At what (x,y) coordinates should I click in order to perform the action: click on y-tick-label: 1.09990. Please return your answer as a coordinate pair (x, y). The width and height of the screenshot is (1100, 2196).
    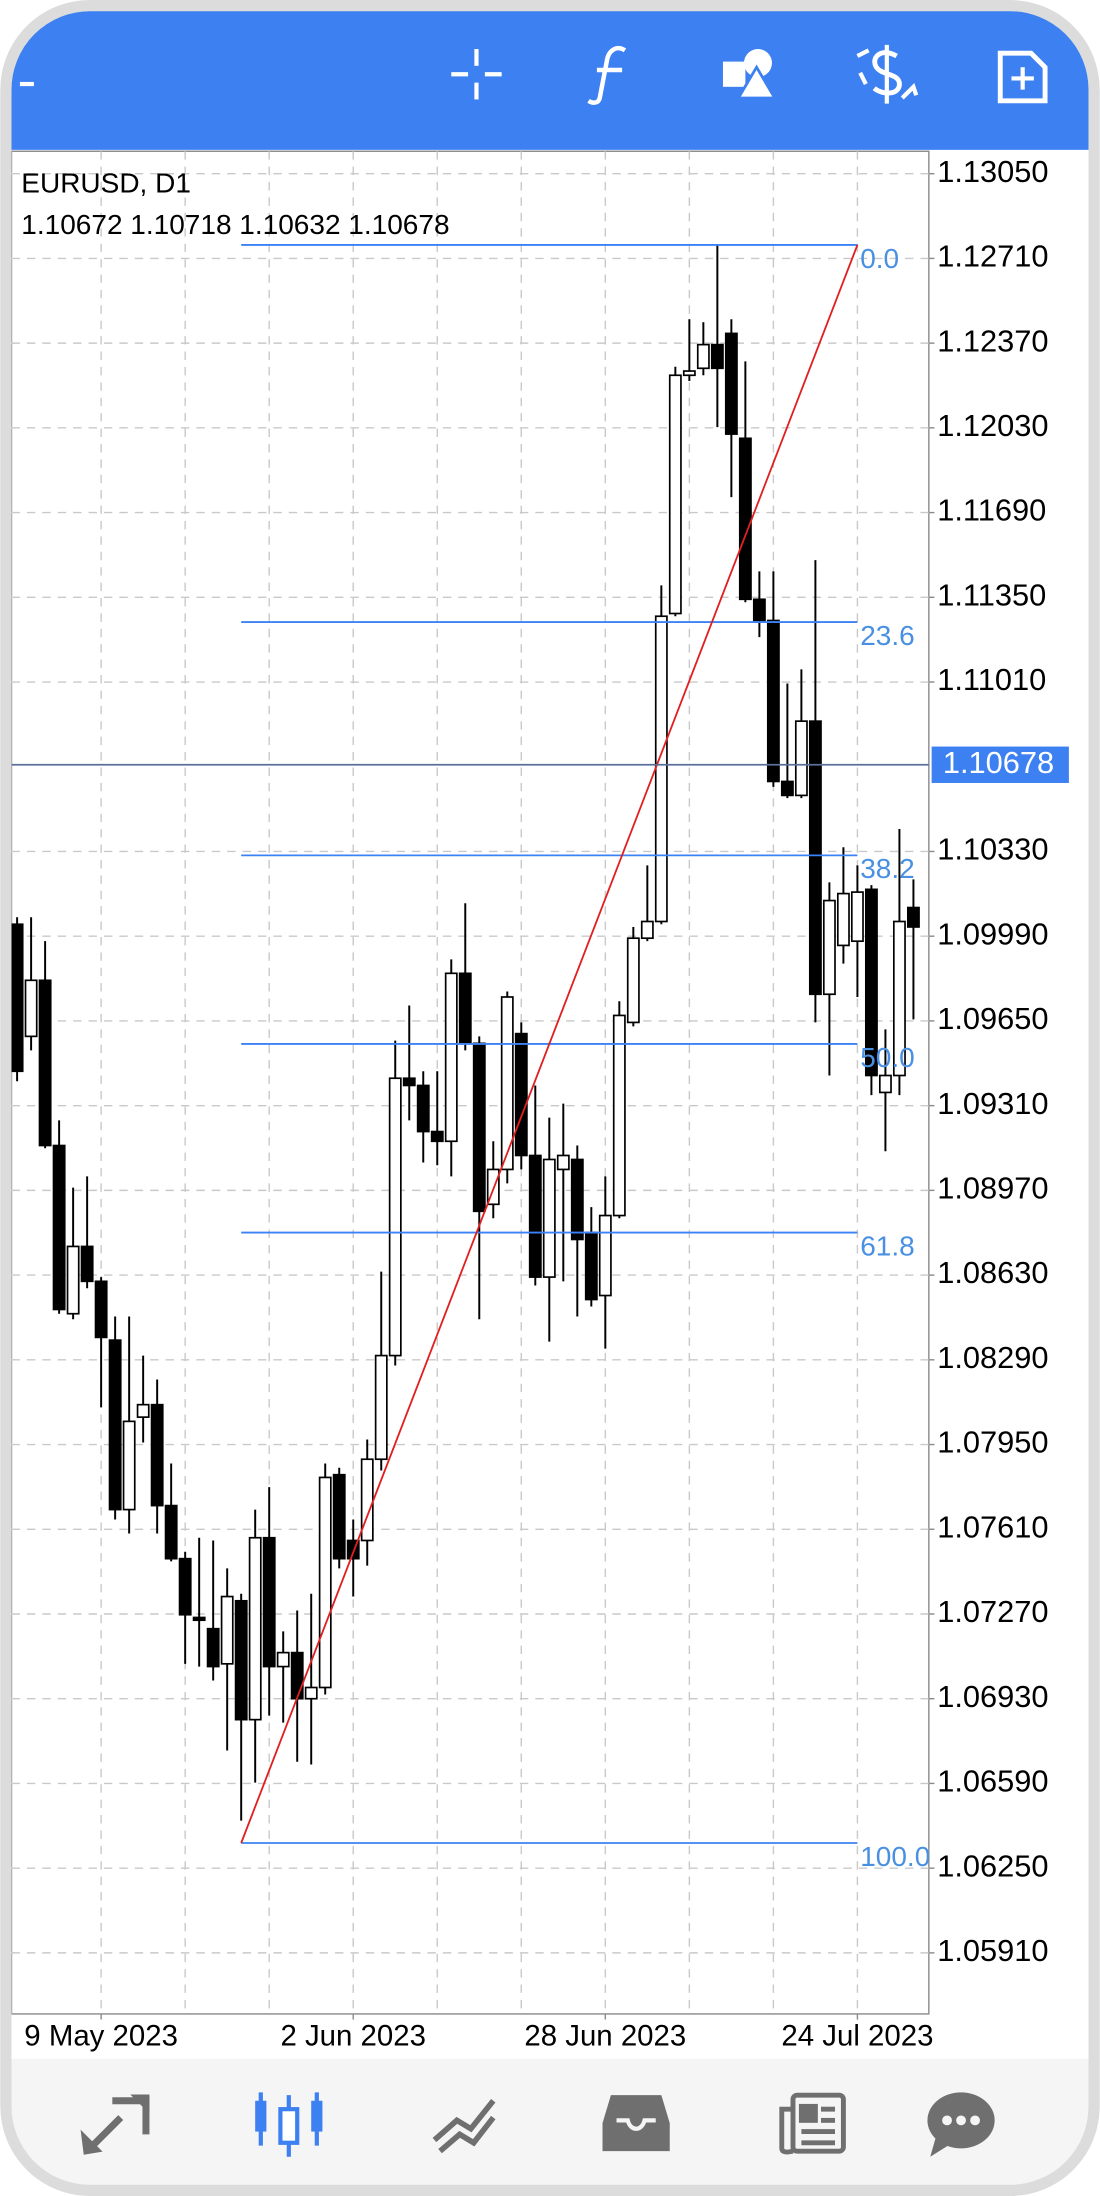
    Looking at the image, I should click on (992, 933).